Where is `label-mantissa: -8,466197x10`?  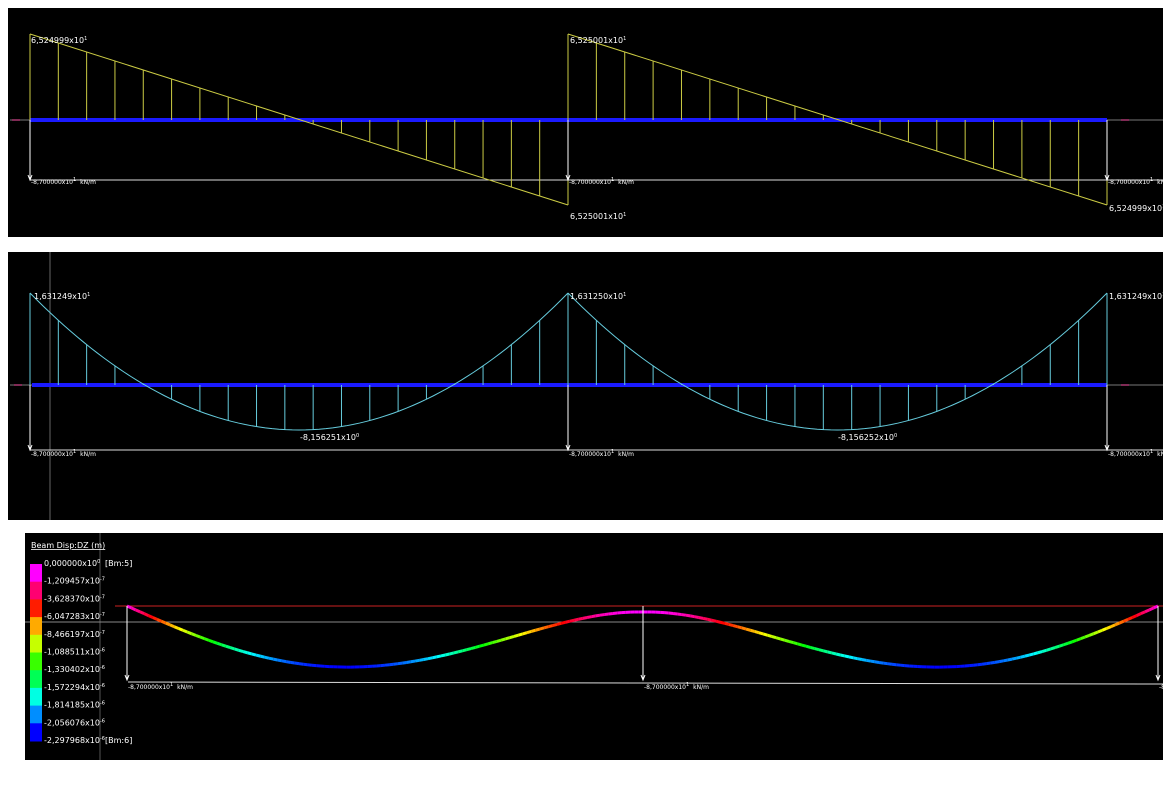 label-mantissa: -8,466197x10 is located at coordinates (72, 634).